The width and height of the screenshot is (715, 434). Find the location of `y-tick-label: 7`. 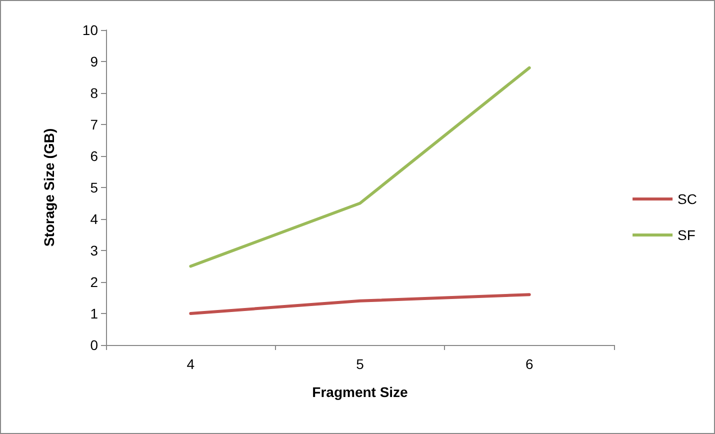

y-tick-label: 7 is located at coordinates (94, 124).